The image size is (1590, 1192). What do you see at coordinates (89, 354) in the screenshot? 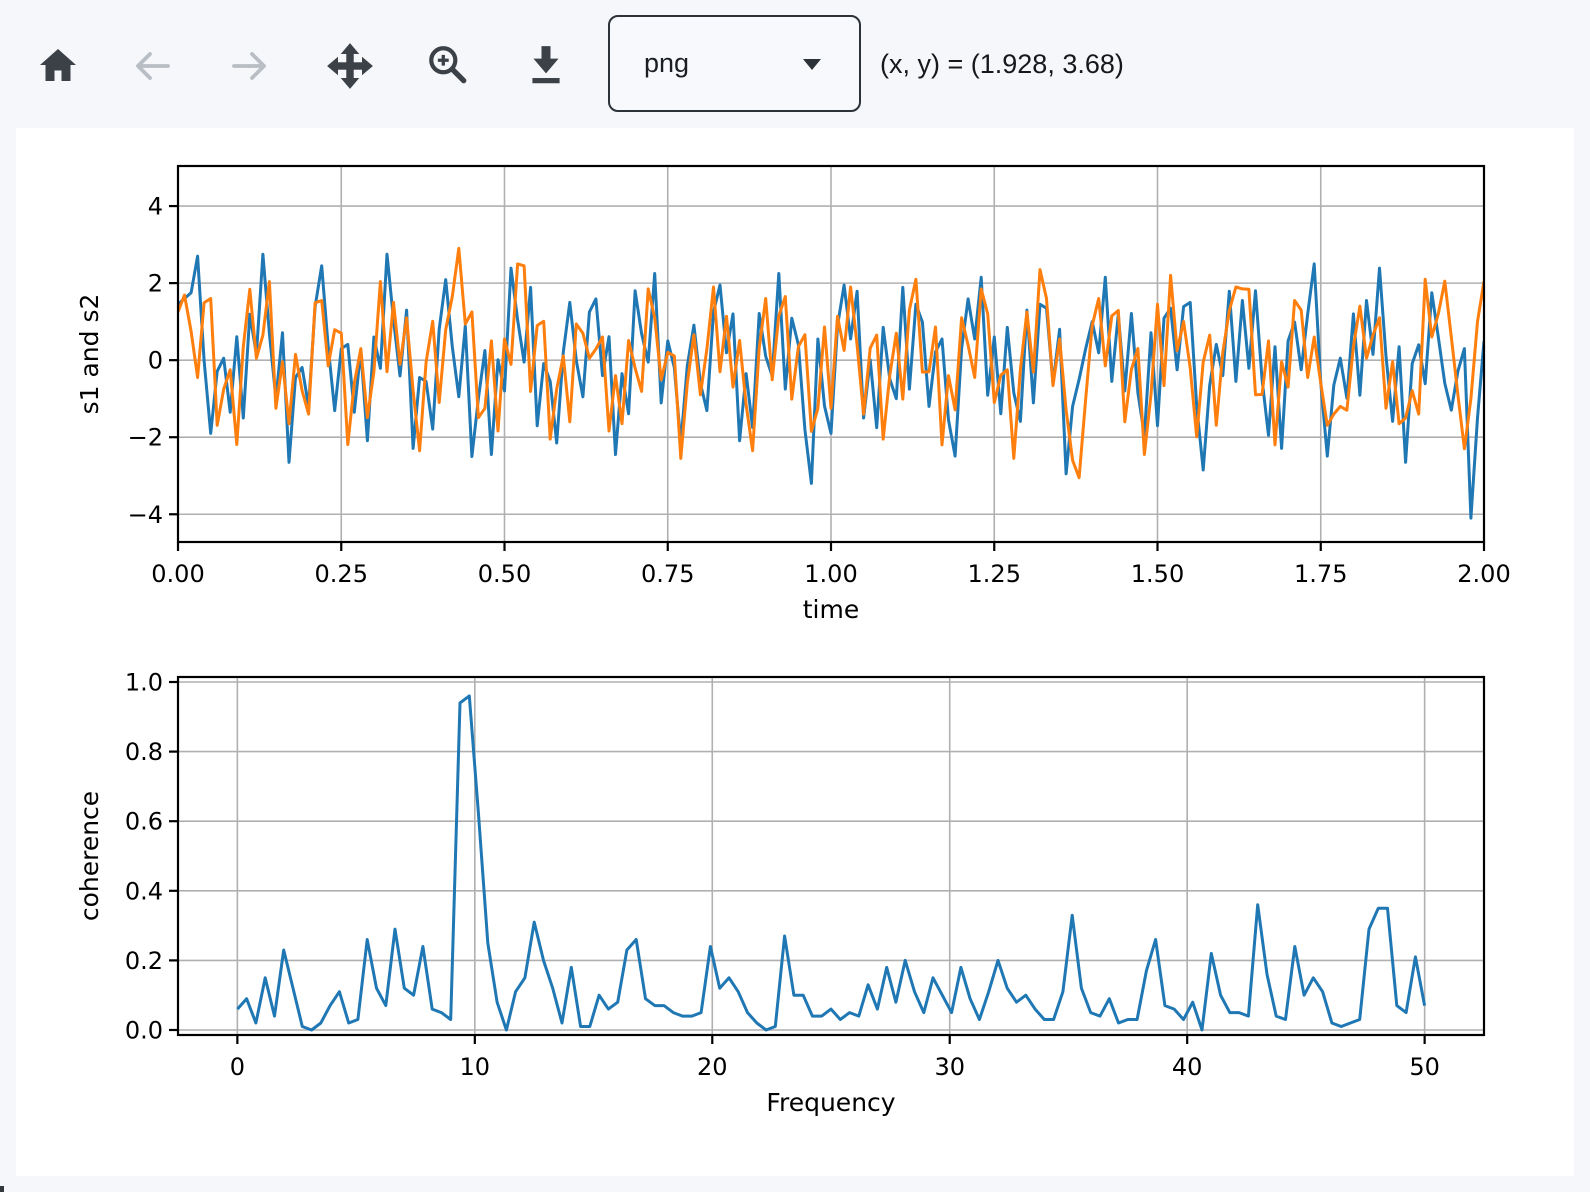
I see `y-axis-label: s1 and s2` at bounding box center [89, 354].